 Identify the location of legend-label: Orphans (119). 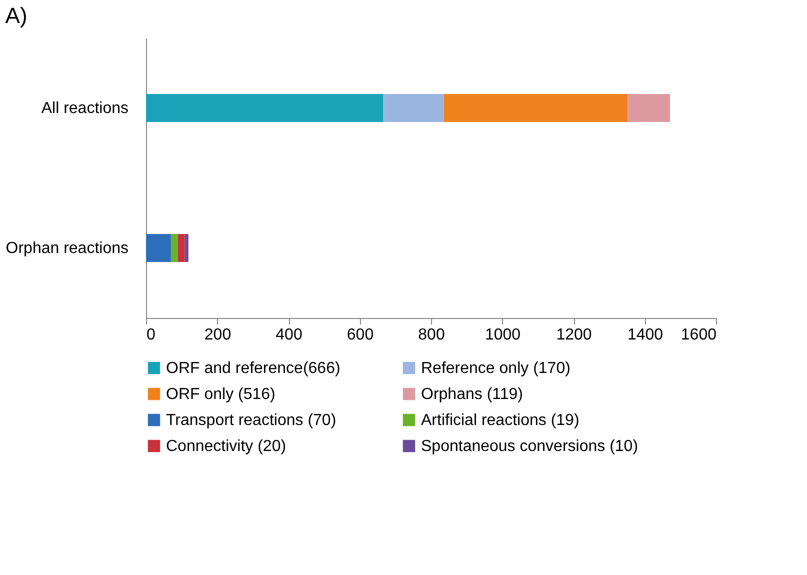
(472, 394).